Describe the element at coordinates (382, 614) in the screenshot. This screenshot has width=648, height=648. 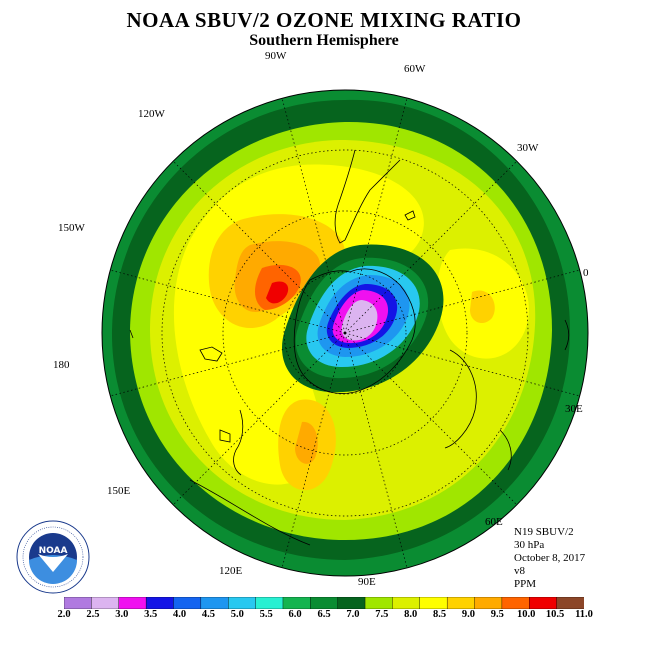
I see `colorbar-label: 7.5` at that location.